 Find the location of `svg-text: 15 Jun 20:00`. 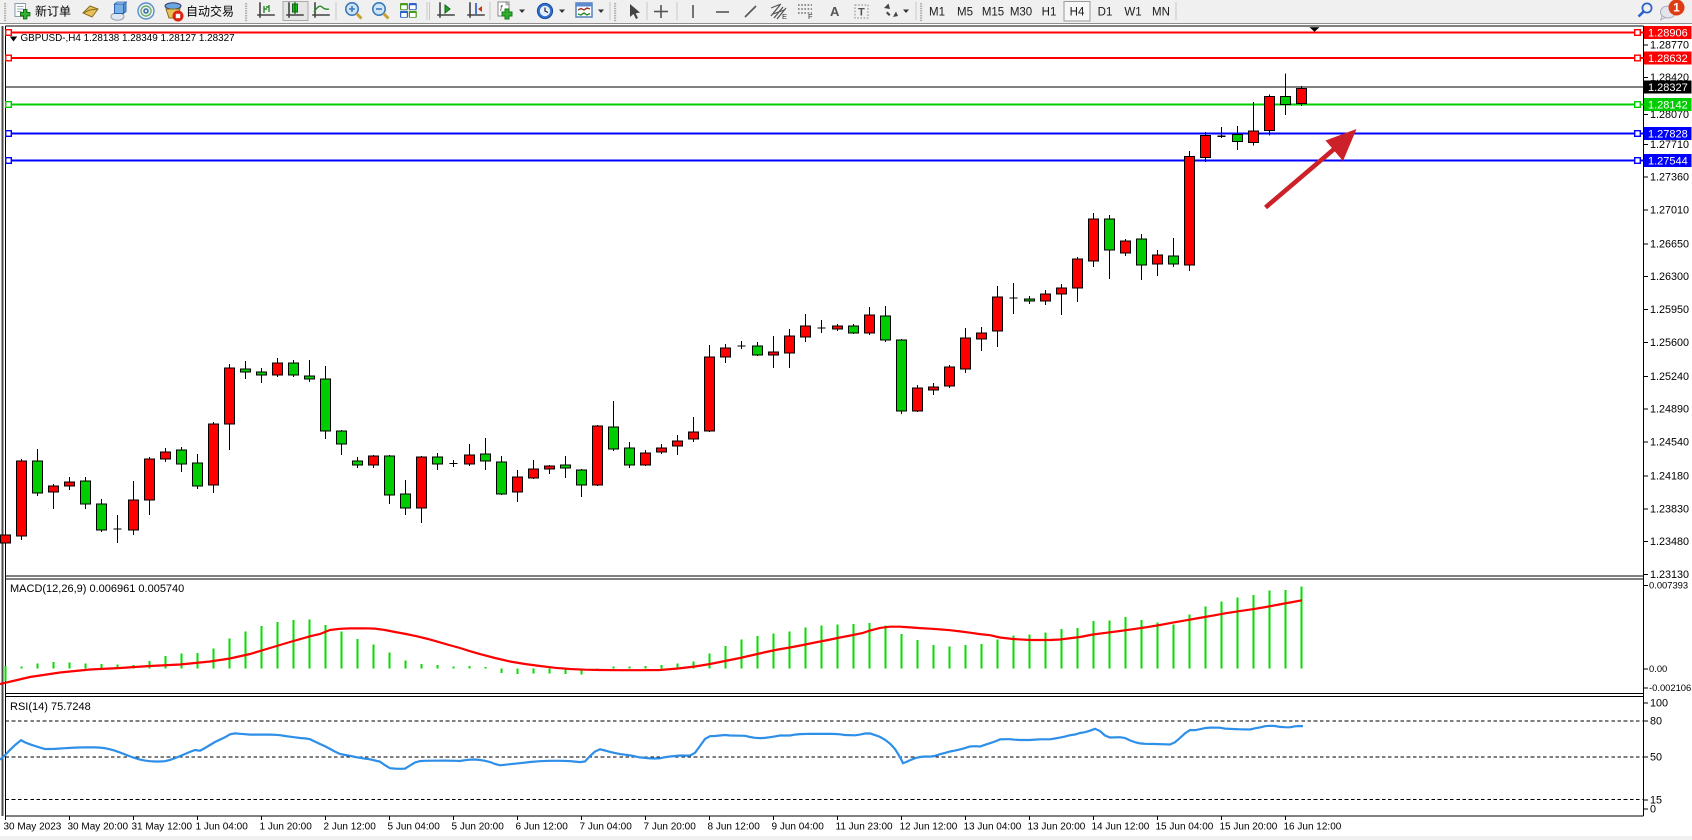

svg-text: 15 Jun 20:00 is located at coordinates (1249, 827).